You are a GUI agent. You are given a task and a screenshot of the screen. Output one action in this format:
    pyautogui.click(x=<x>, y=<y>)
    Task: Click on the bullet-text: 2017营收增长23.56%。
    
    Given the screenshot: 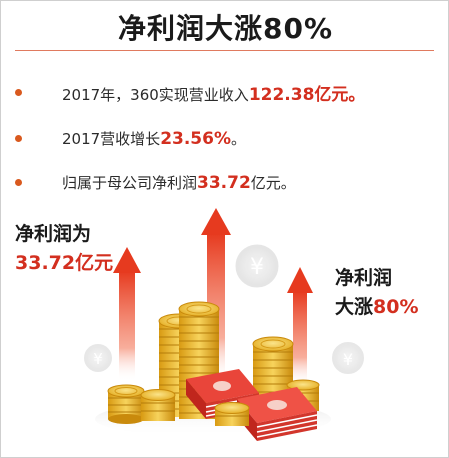 What is the action you would take?
    pyautogui.click(x=154, y=138)
    